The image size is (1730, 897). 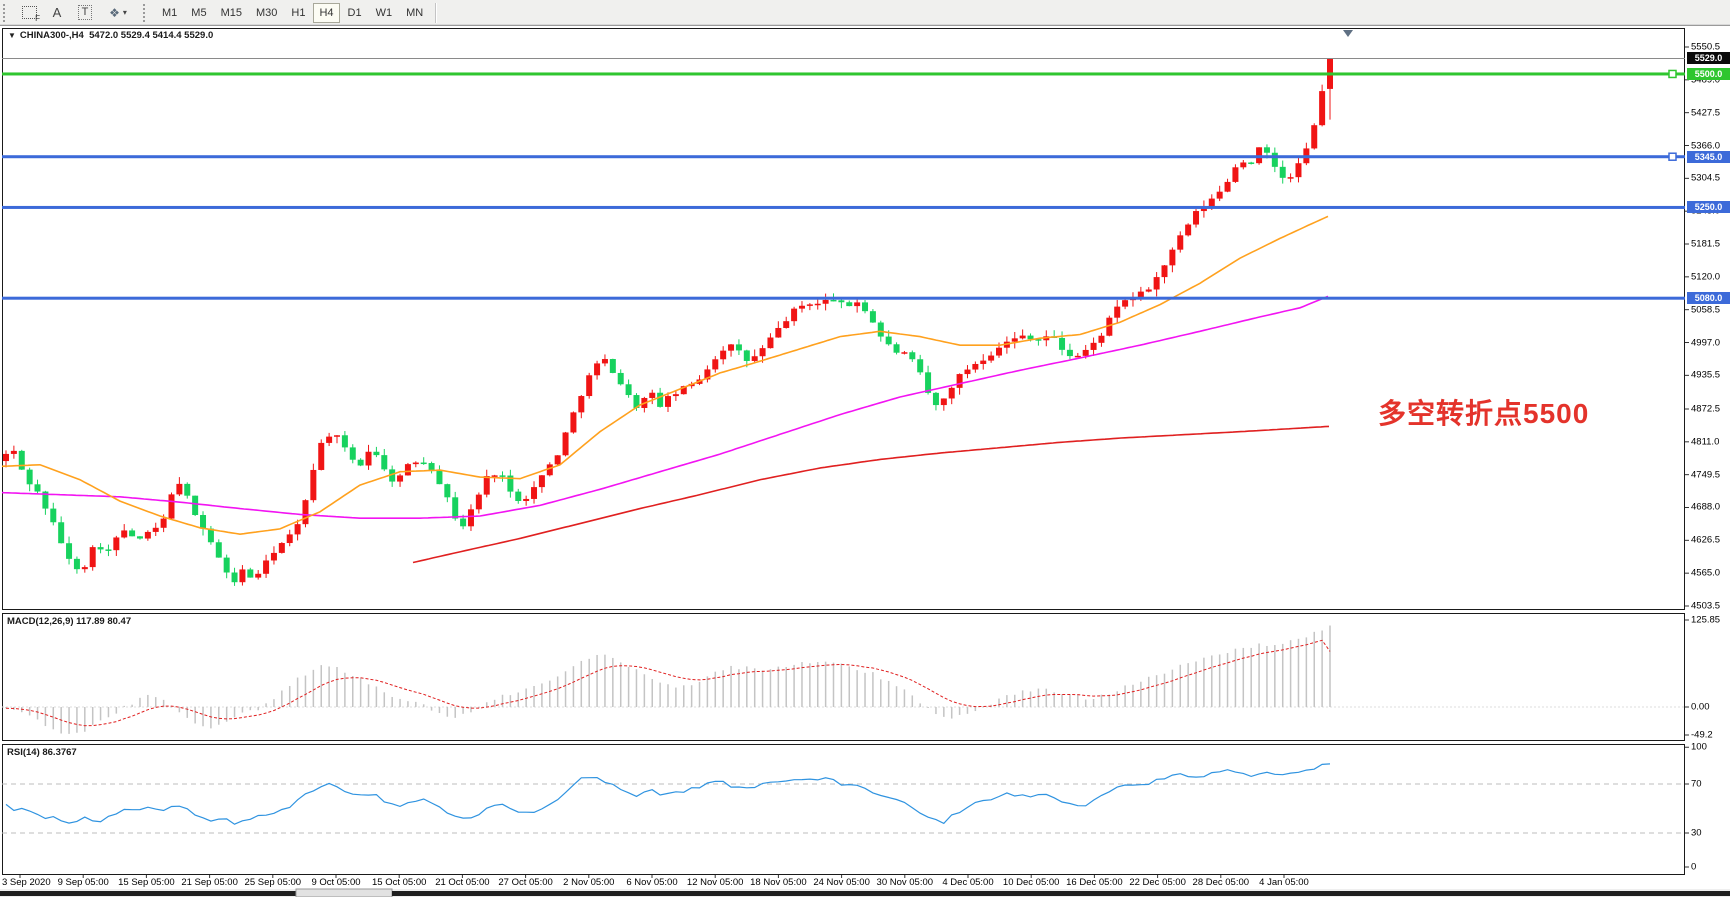 I want to click on date-axis-label: 28 Dec 05:00, so click(x=1221, y=882).